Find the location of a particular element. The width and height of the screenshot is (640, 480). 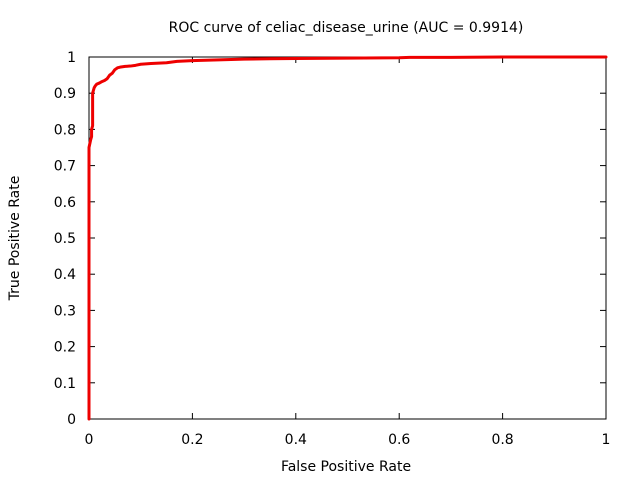

y-tick-label: 0.6 is located at coordinates (65, 203).